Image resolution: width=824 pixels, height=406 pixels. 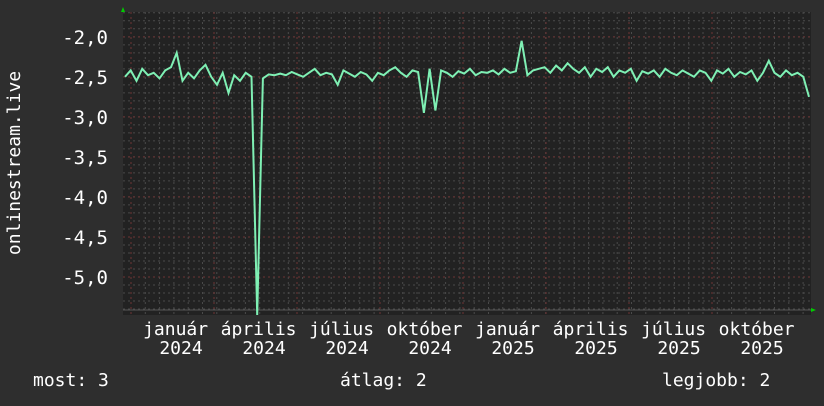 I want to click on x-tick-label: január 2025, so click(x=513, y=339).